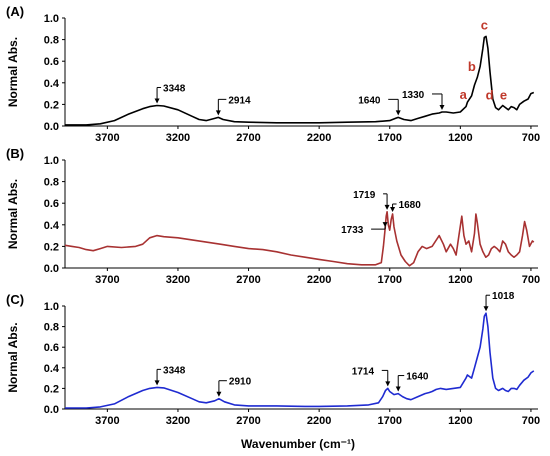 This screenshot has height=456, width=550. I want to click on peak-letter: a, so click(464, 94).